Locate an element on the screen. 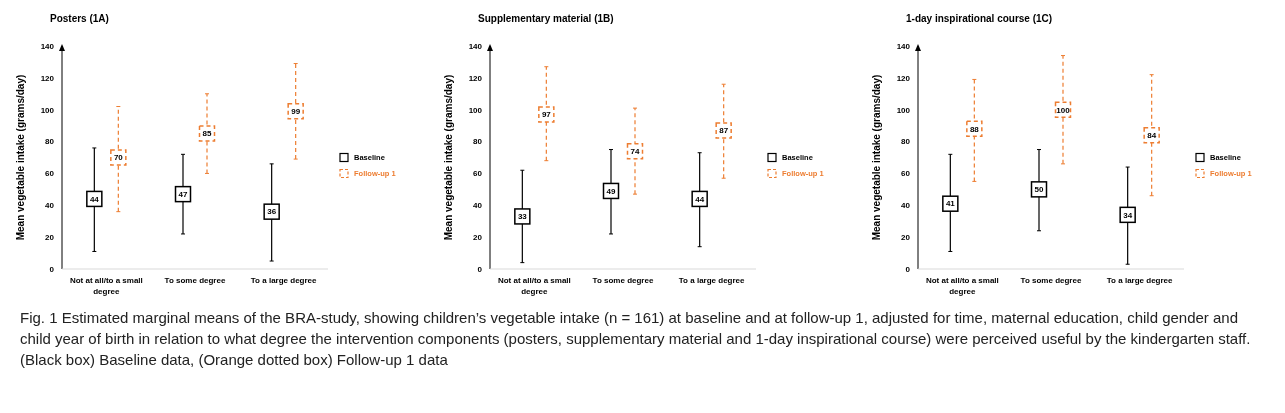  data-label: 99 is located at coordinates (296, 112).